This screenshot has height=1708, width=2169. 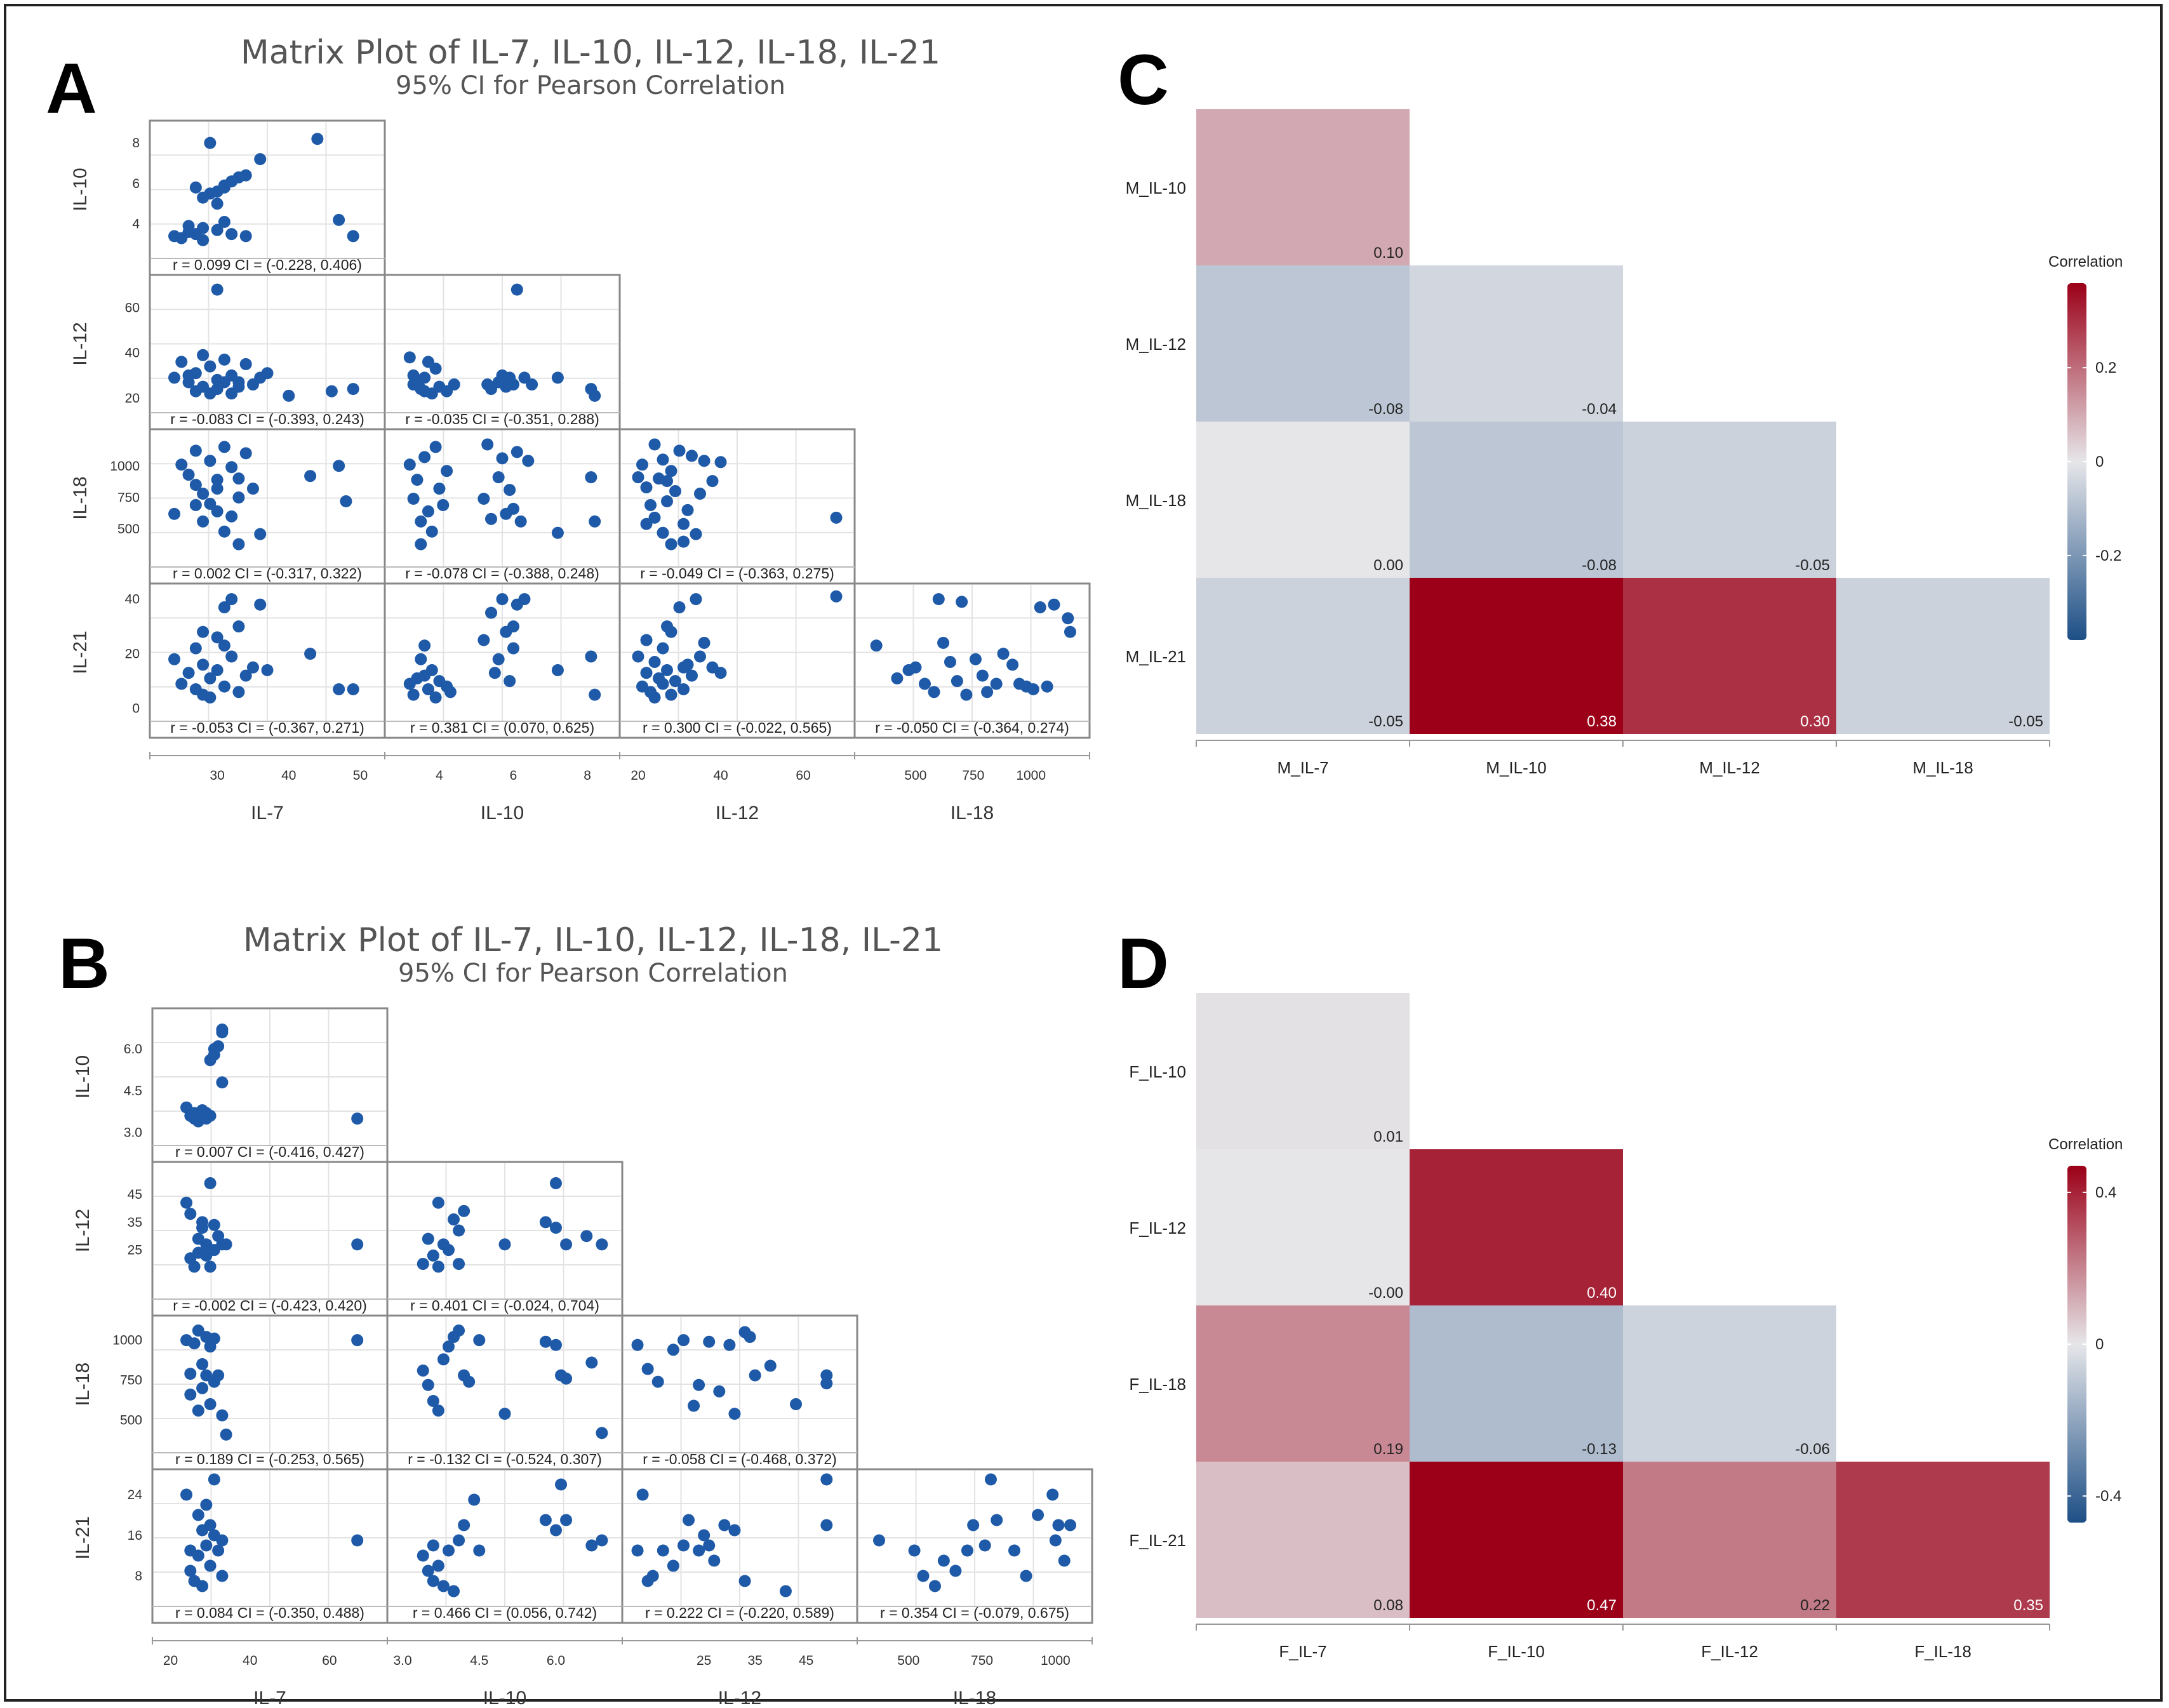 What do you see at coordinates (1388, 253) in the screenshot?
I see `heatmap-value-label: 0.10` at bounding box center [1388, 253].